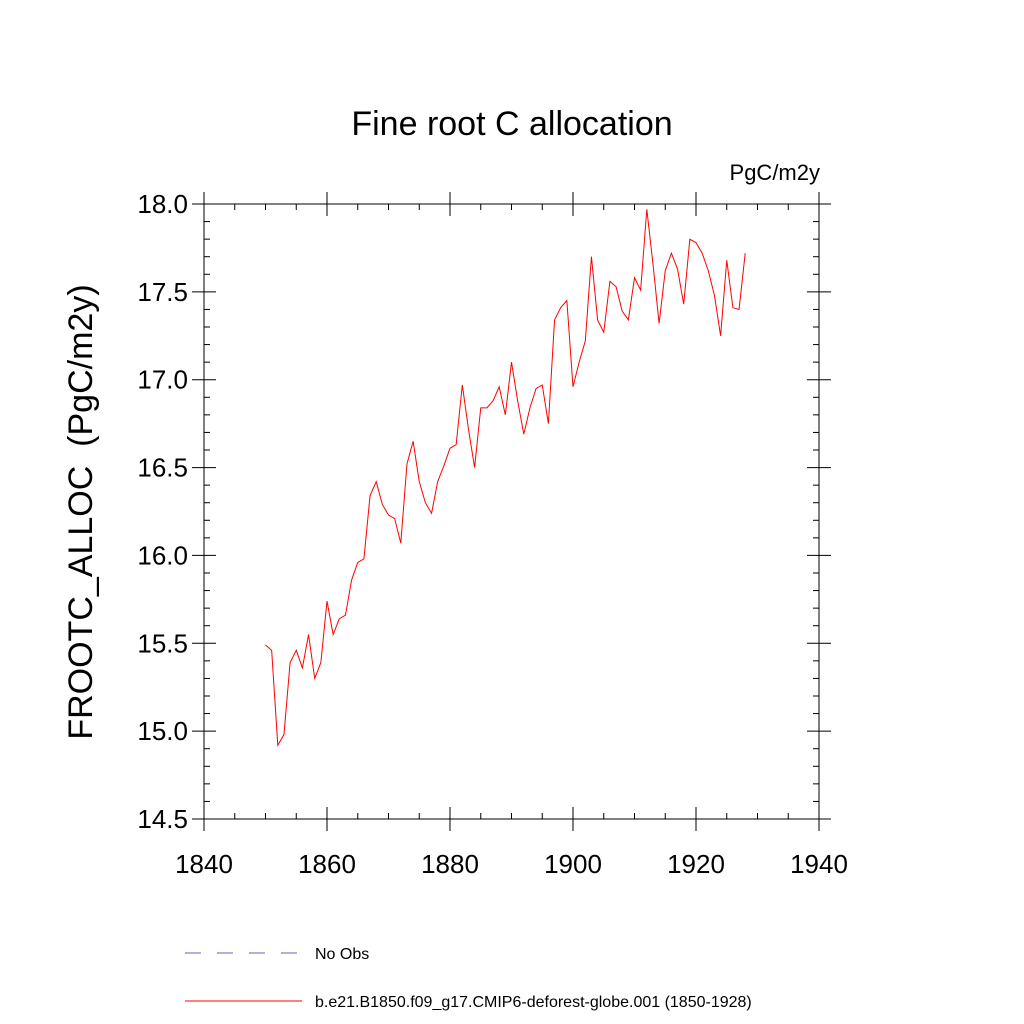 Image resolution: width=1024 pixels, height=1024 pixels. What do you see at coordinates (162, 292) in the screenshot?
I see `y-tick-label: 17.5` at bounding box center [162, 292].